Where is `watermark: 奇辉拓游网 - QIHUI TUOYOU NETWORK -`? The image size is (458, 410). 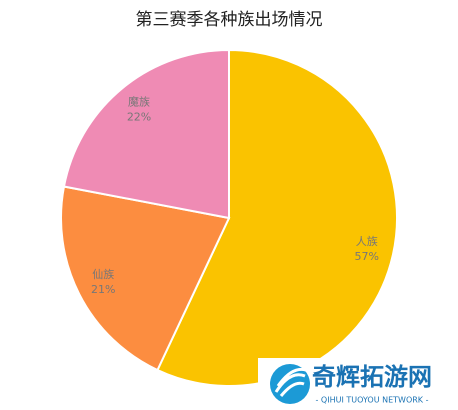
watermark: 奇辉拓游网 - QIHUI TUOYOU NETWORK - is located at coordinates (358, 384).